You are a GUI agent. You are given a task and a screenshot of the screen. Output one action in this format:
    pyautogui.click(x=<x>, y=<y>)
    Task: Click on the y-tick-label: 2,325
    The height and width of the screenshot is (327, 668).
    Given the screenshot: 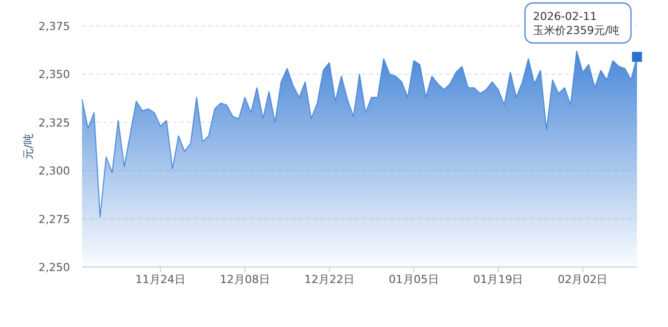 What is the action you would take?
    pyautogui.click(x=54, y=123)
    